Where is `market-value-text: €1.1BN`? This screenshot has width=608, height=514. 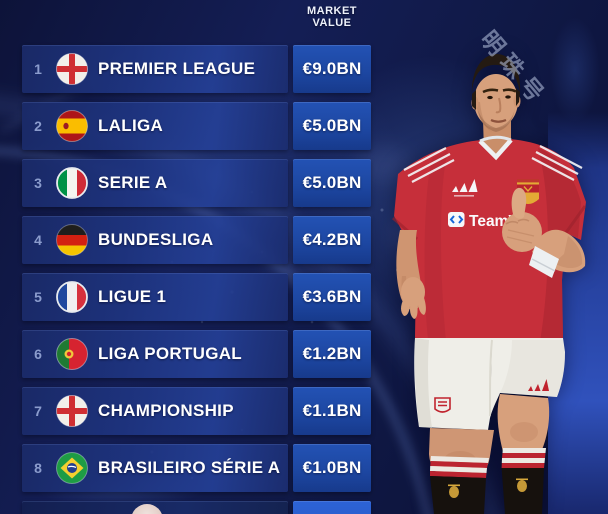
market-value-text: €1.1BN is located at coordinates (332, 410).